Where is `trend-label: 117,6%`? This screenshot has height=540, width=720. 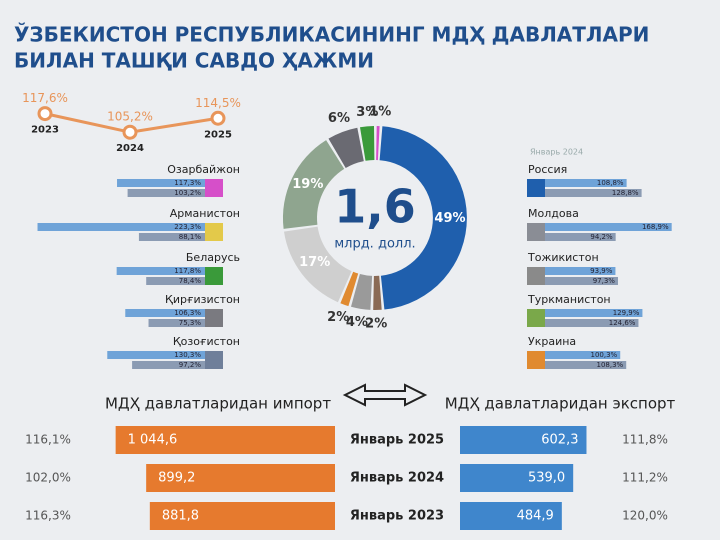 trend-label: 117,6% is located at coordinates (45, 98).